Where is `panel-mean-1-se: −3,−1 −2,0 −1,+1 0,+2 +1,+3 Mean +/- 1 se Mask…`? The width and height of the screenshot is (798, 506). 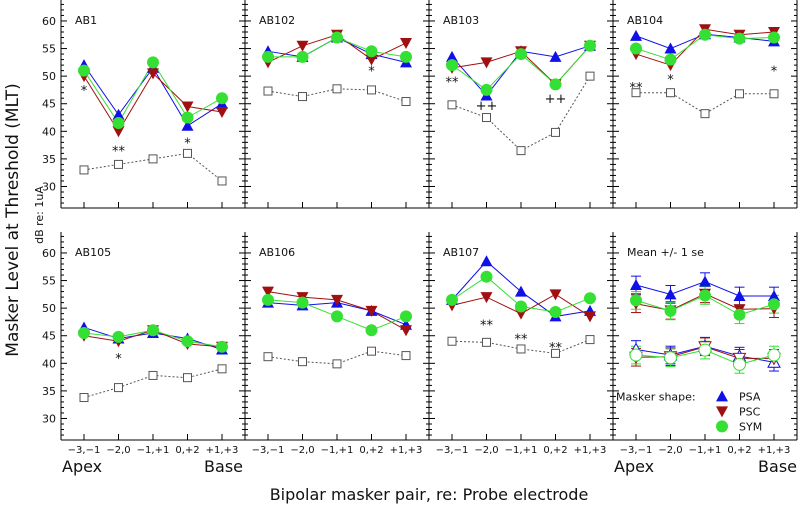 panel-mean-1-se: −3,−1 −2,0 −1,+1 0,+2 +1,+3 Mean +/- 1 se Mask… is located at coordinates (705, 344).